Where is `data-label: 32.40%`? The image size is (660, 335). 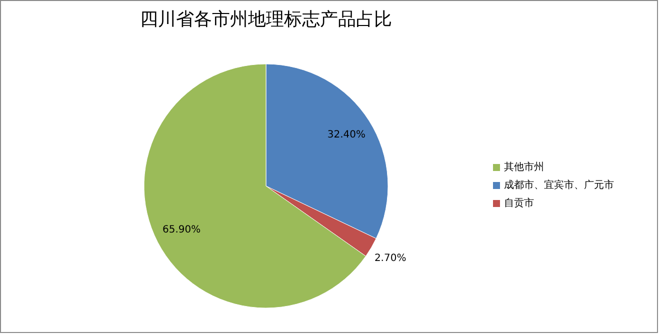 data-label: 32.40% is located at coordinates (346, 135).